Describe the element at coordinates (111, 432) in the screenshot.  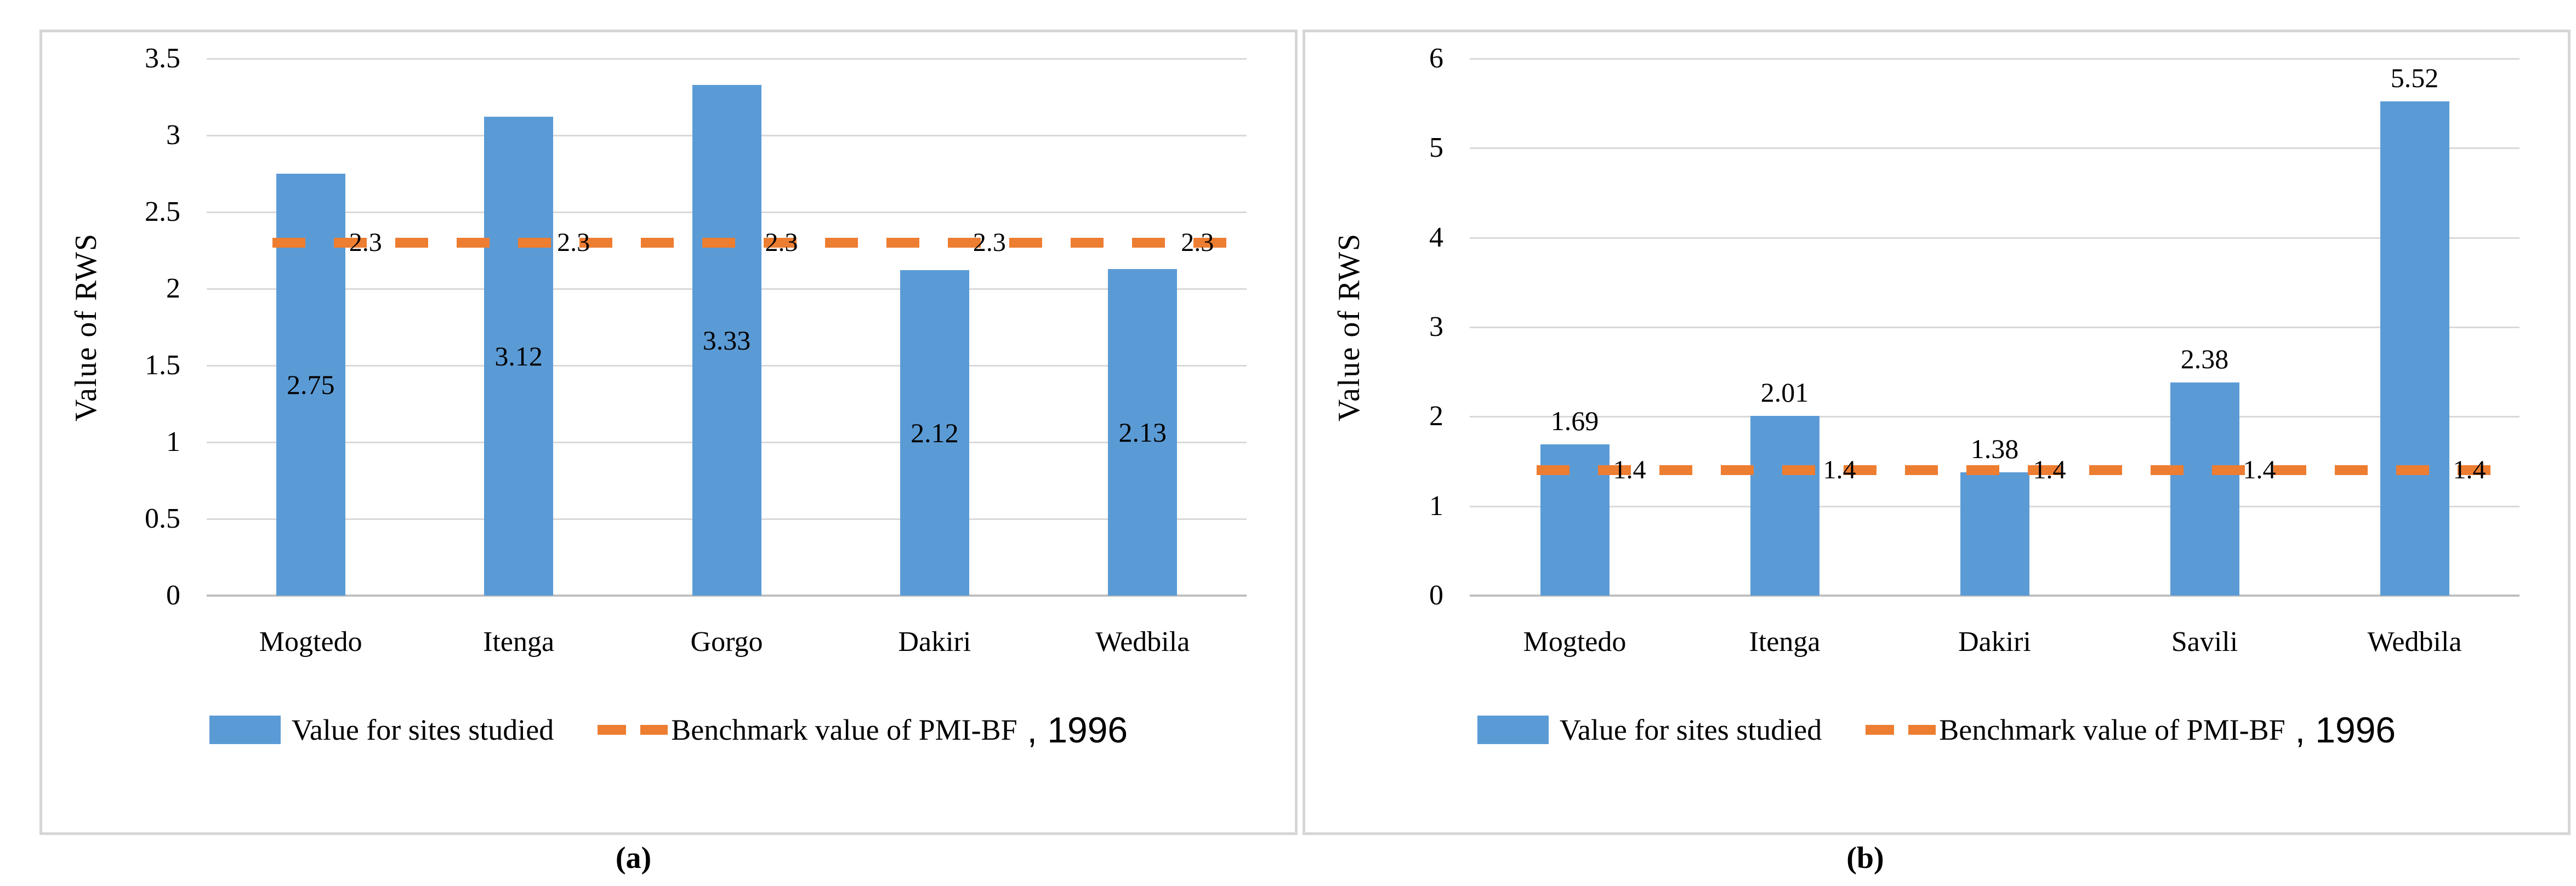
I see `y-axis-tick-labels: 0 0.5 1 1.5 2 2.5 3 3.5` at that location.